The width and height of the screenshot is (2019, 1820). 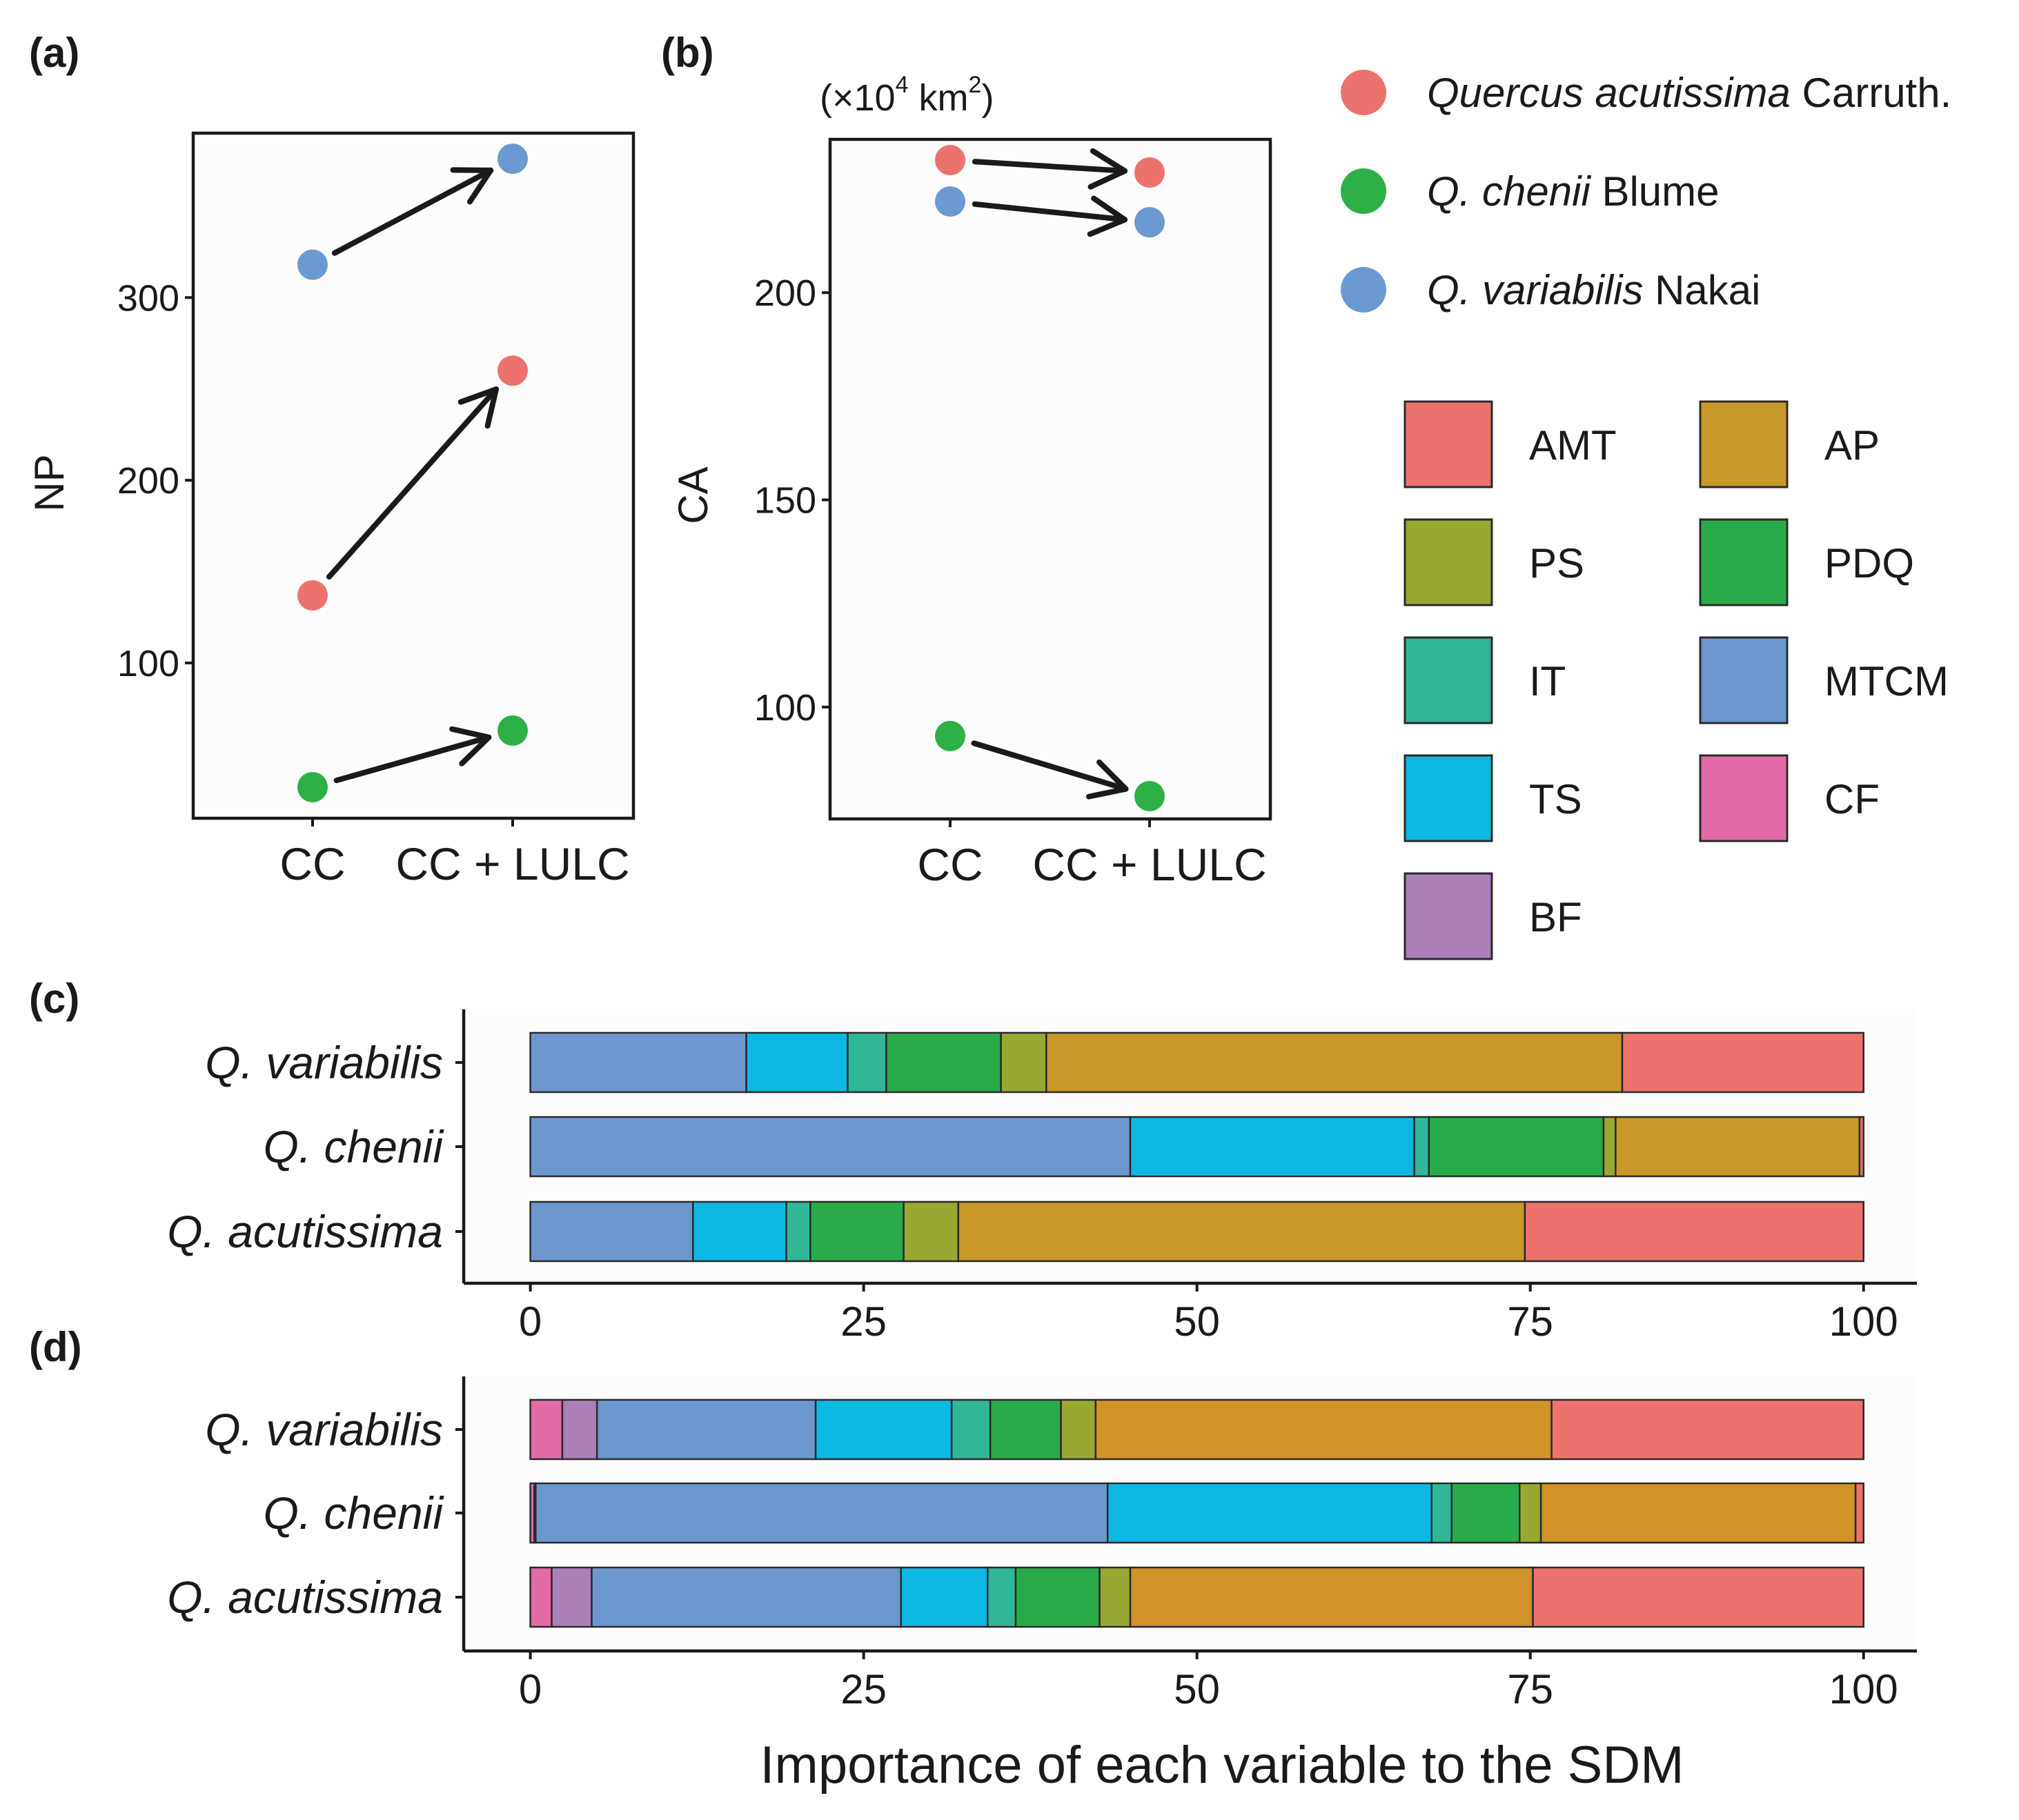 I want to click on unit-suffix: ), so click(x=987, y=98).